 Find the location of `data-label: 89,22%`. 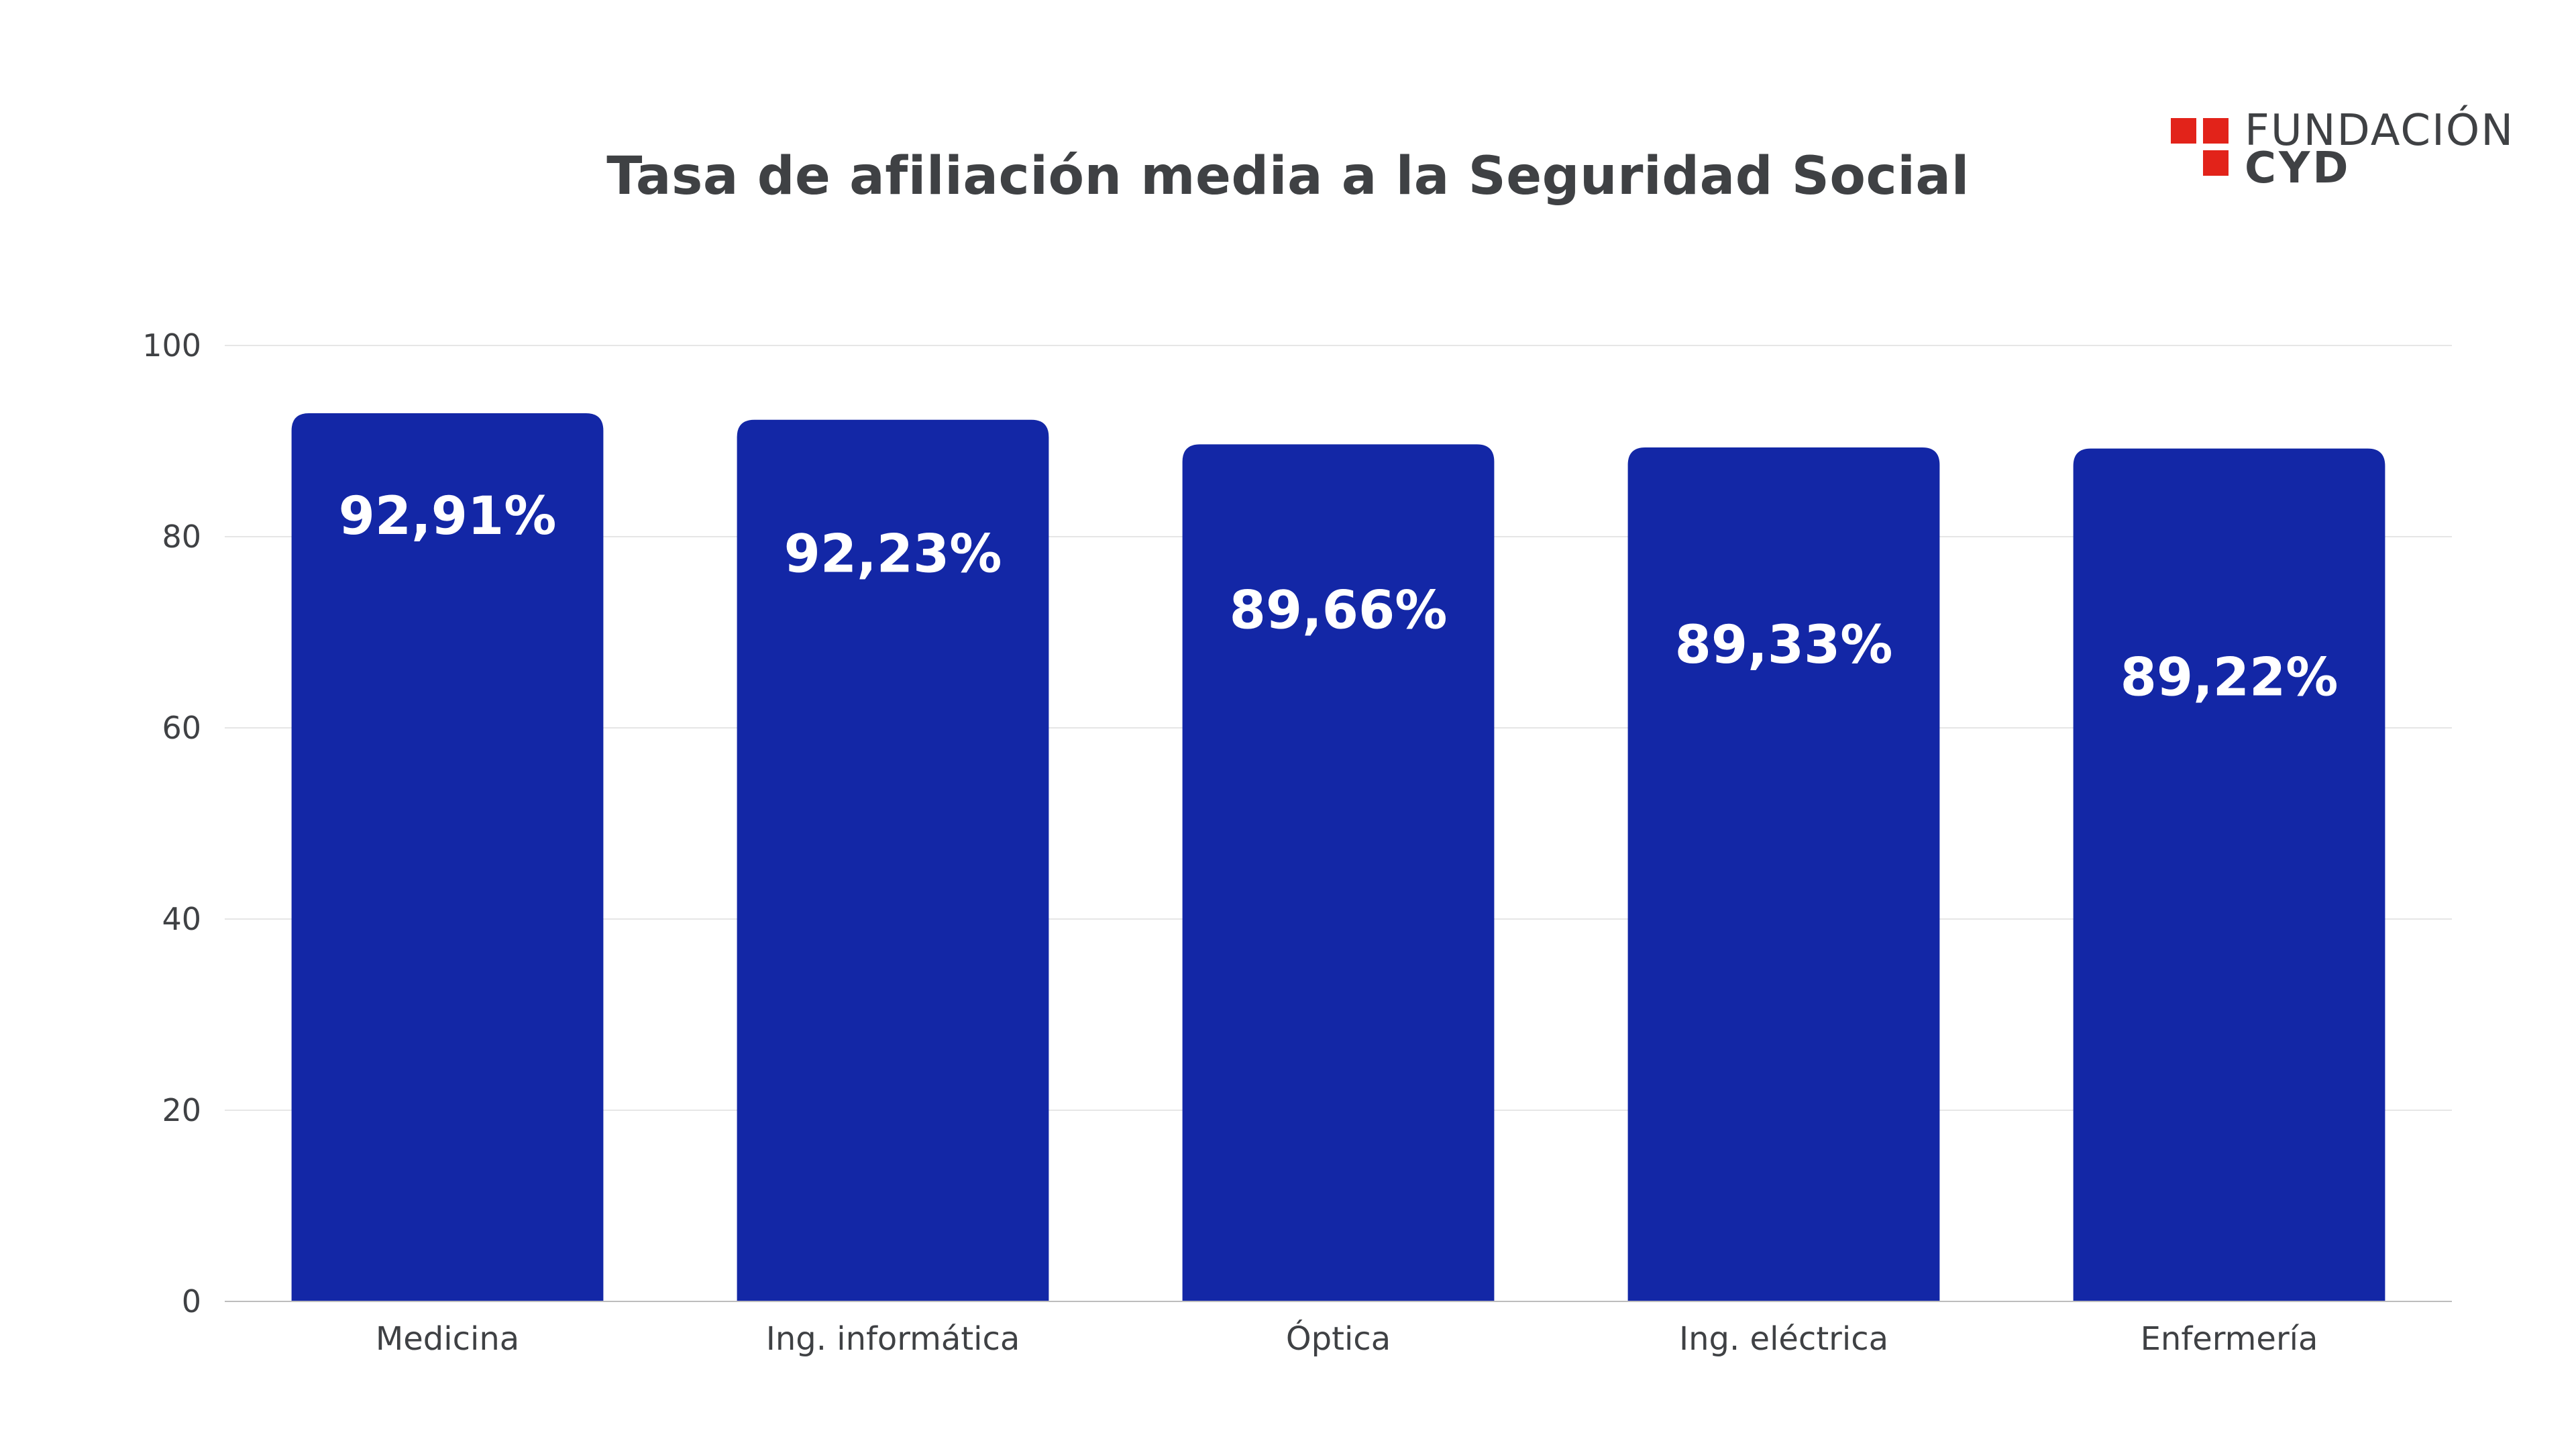

data-label: 89,22% is located at coordinates (2230, 678).